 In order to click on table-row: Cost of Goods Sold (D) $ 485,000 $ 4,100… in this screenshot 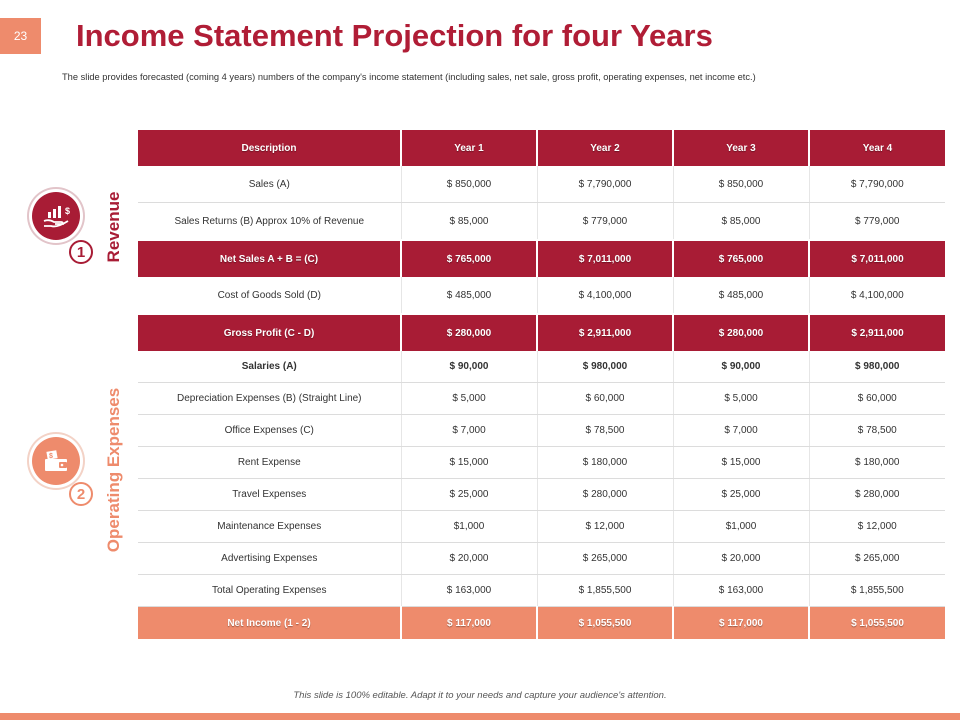, I will do `click(541, 296)`.